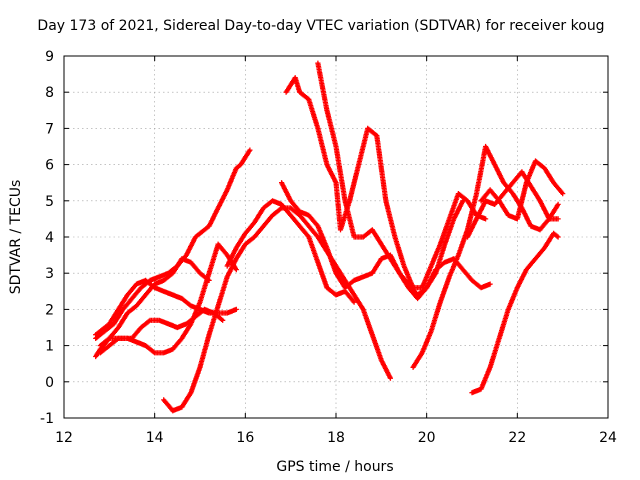 This screenshot has width=640, height=480. I want to click on y-tick-label: 8, so click(49, 93).